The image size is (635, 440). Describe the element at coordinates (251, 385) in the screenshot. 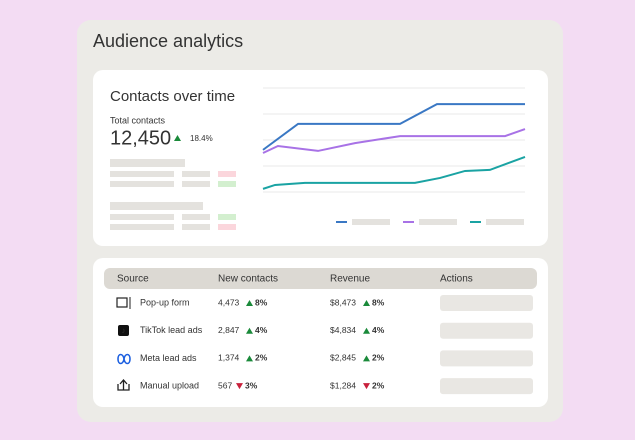

I see `cell-change: 3%` at that location.